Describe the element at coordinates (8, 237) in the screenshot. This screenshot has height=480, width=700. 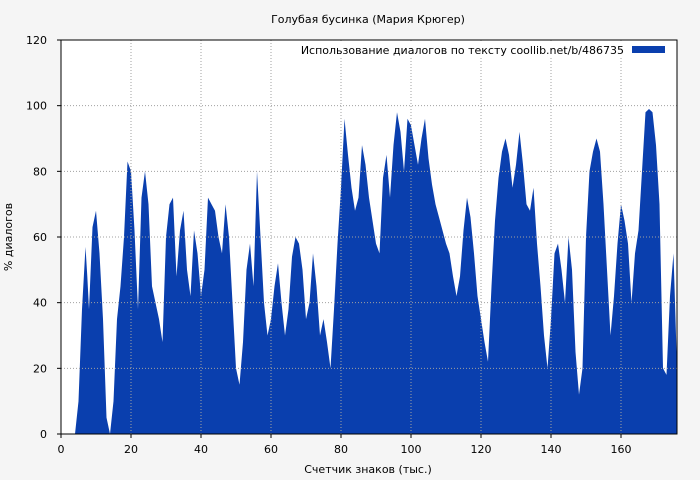
I see `y-axis-label: % диалогов` at that location.